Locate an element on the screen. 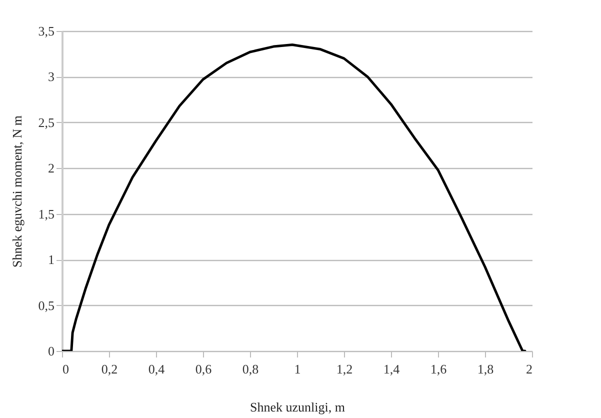 This screenshot has height=418, width=601. x-tick-label: 2 is located at coordinates (529, 369).